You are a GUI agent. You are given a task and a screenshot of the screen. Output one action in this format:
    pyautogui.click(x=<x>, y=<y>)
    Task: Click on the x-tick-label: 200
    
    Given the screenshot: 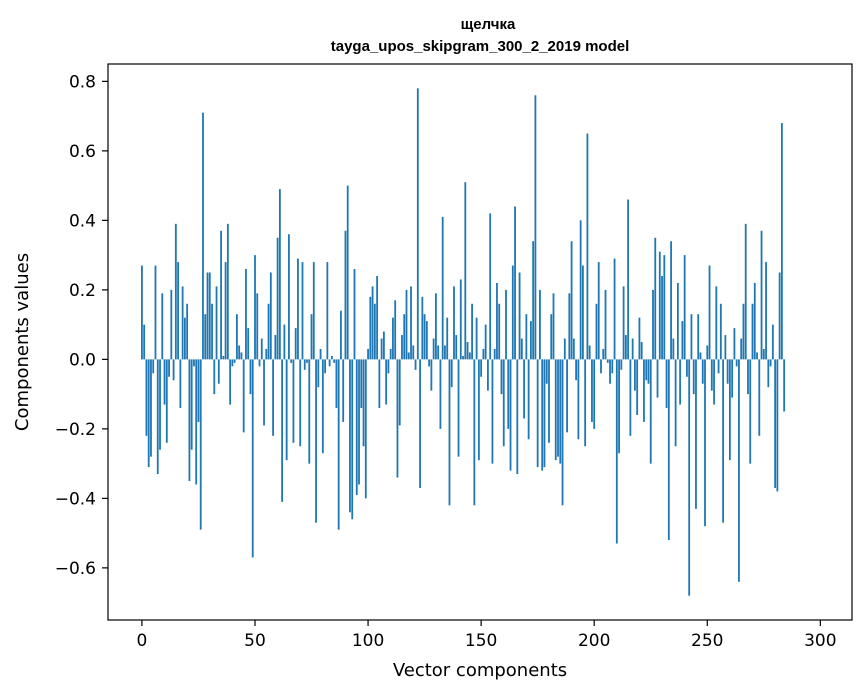 What is the action you would take?
    pyautogui.click(x=594, y=641)
    